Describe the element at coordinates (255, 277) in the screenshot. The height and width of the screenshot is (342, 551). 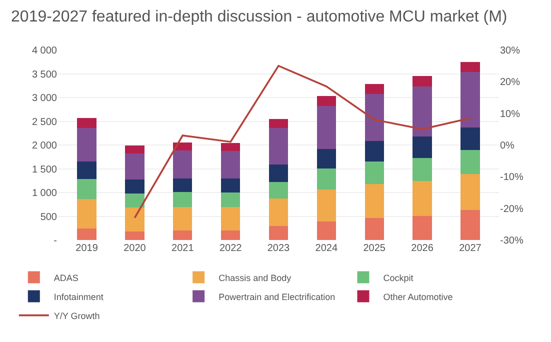
I see `legend-label: Chassis and Body` at that location.